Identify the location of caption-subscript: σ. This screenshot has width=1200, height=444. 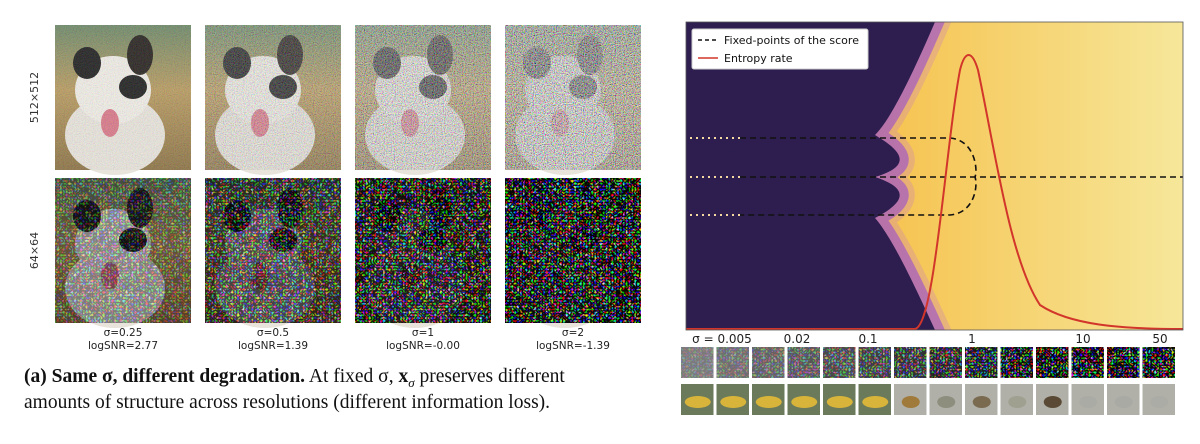
(411, 382).